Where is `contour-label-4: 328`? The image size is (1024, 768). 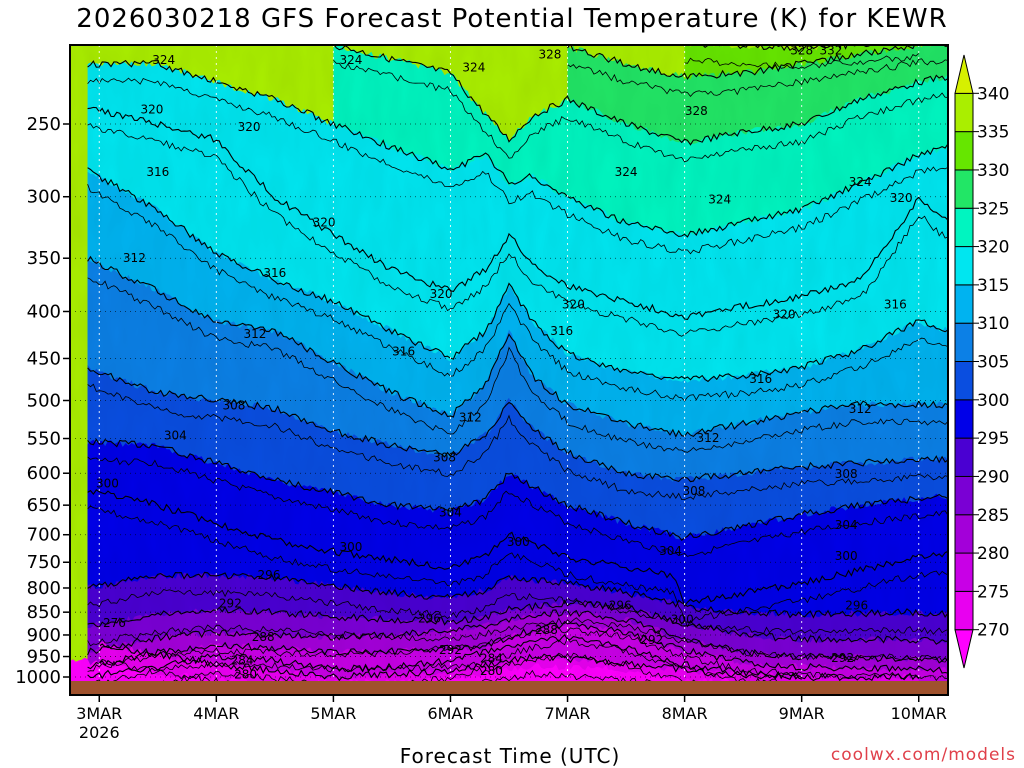
contour-label-4: 328 is located at coordinates (801, 51).